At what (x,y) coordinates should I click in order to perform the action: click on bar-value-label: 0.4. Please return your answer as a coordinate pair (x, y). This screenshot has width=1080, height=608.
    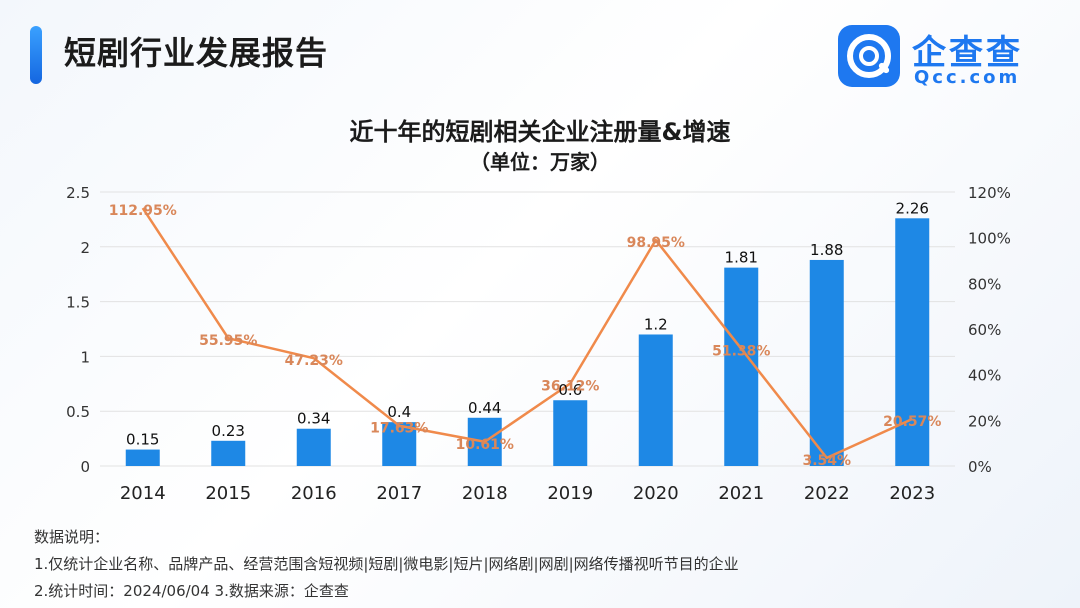
    Looking at the image, I should click on (399, 412).